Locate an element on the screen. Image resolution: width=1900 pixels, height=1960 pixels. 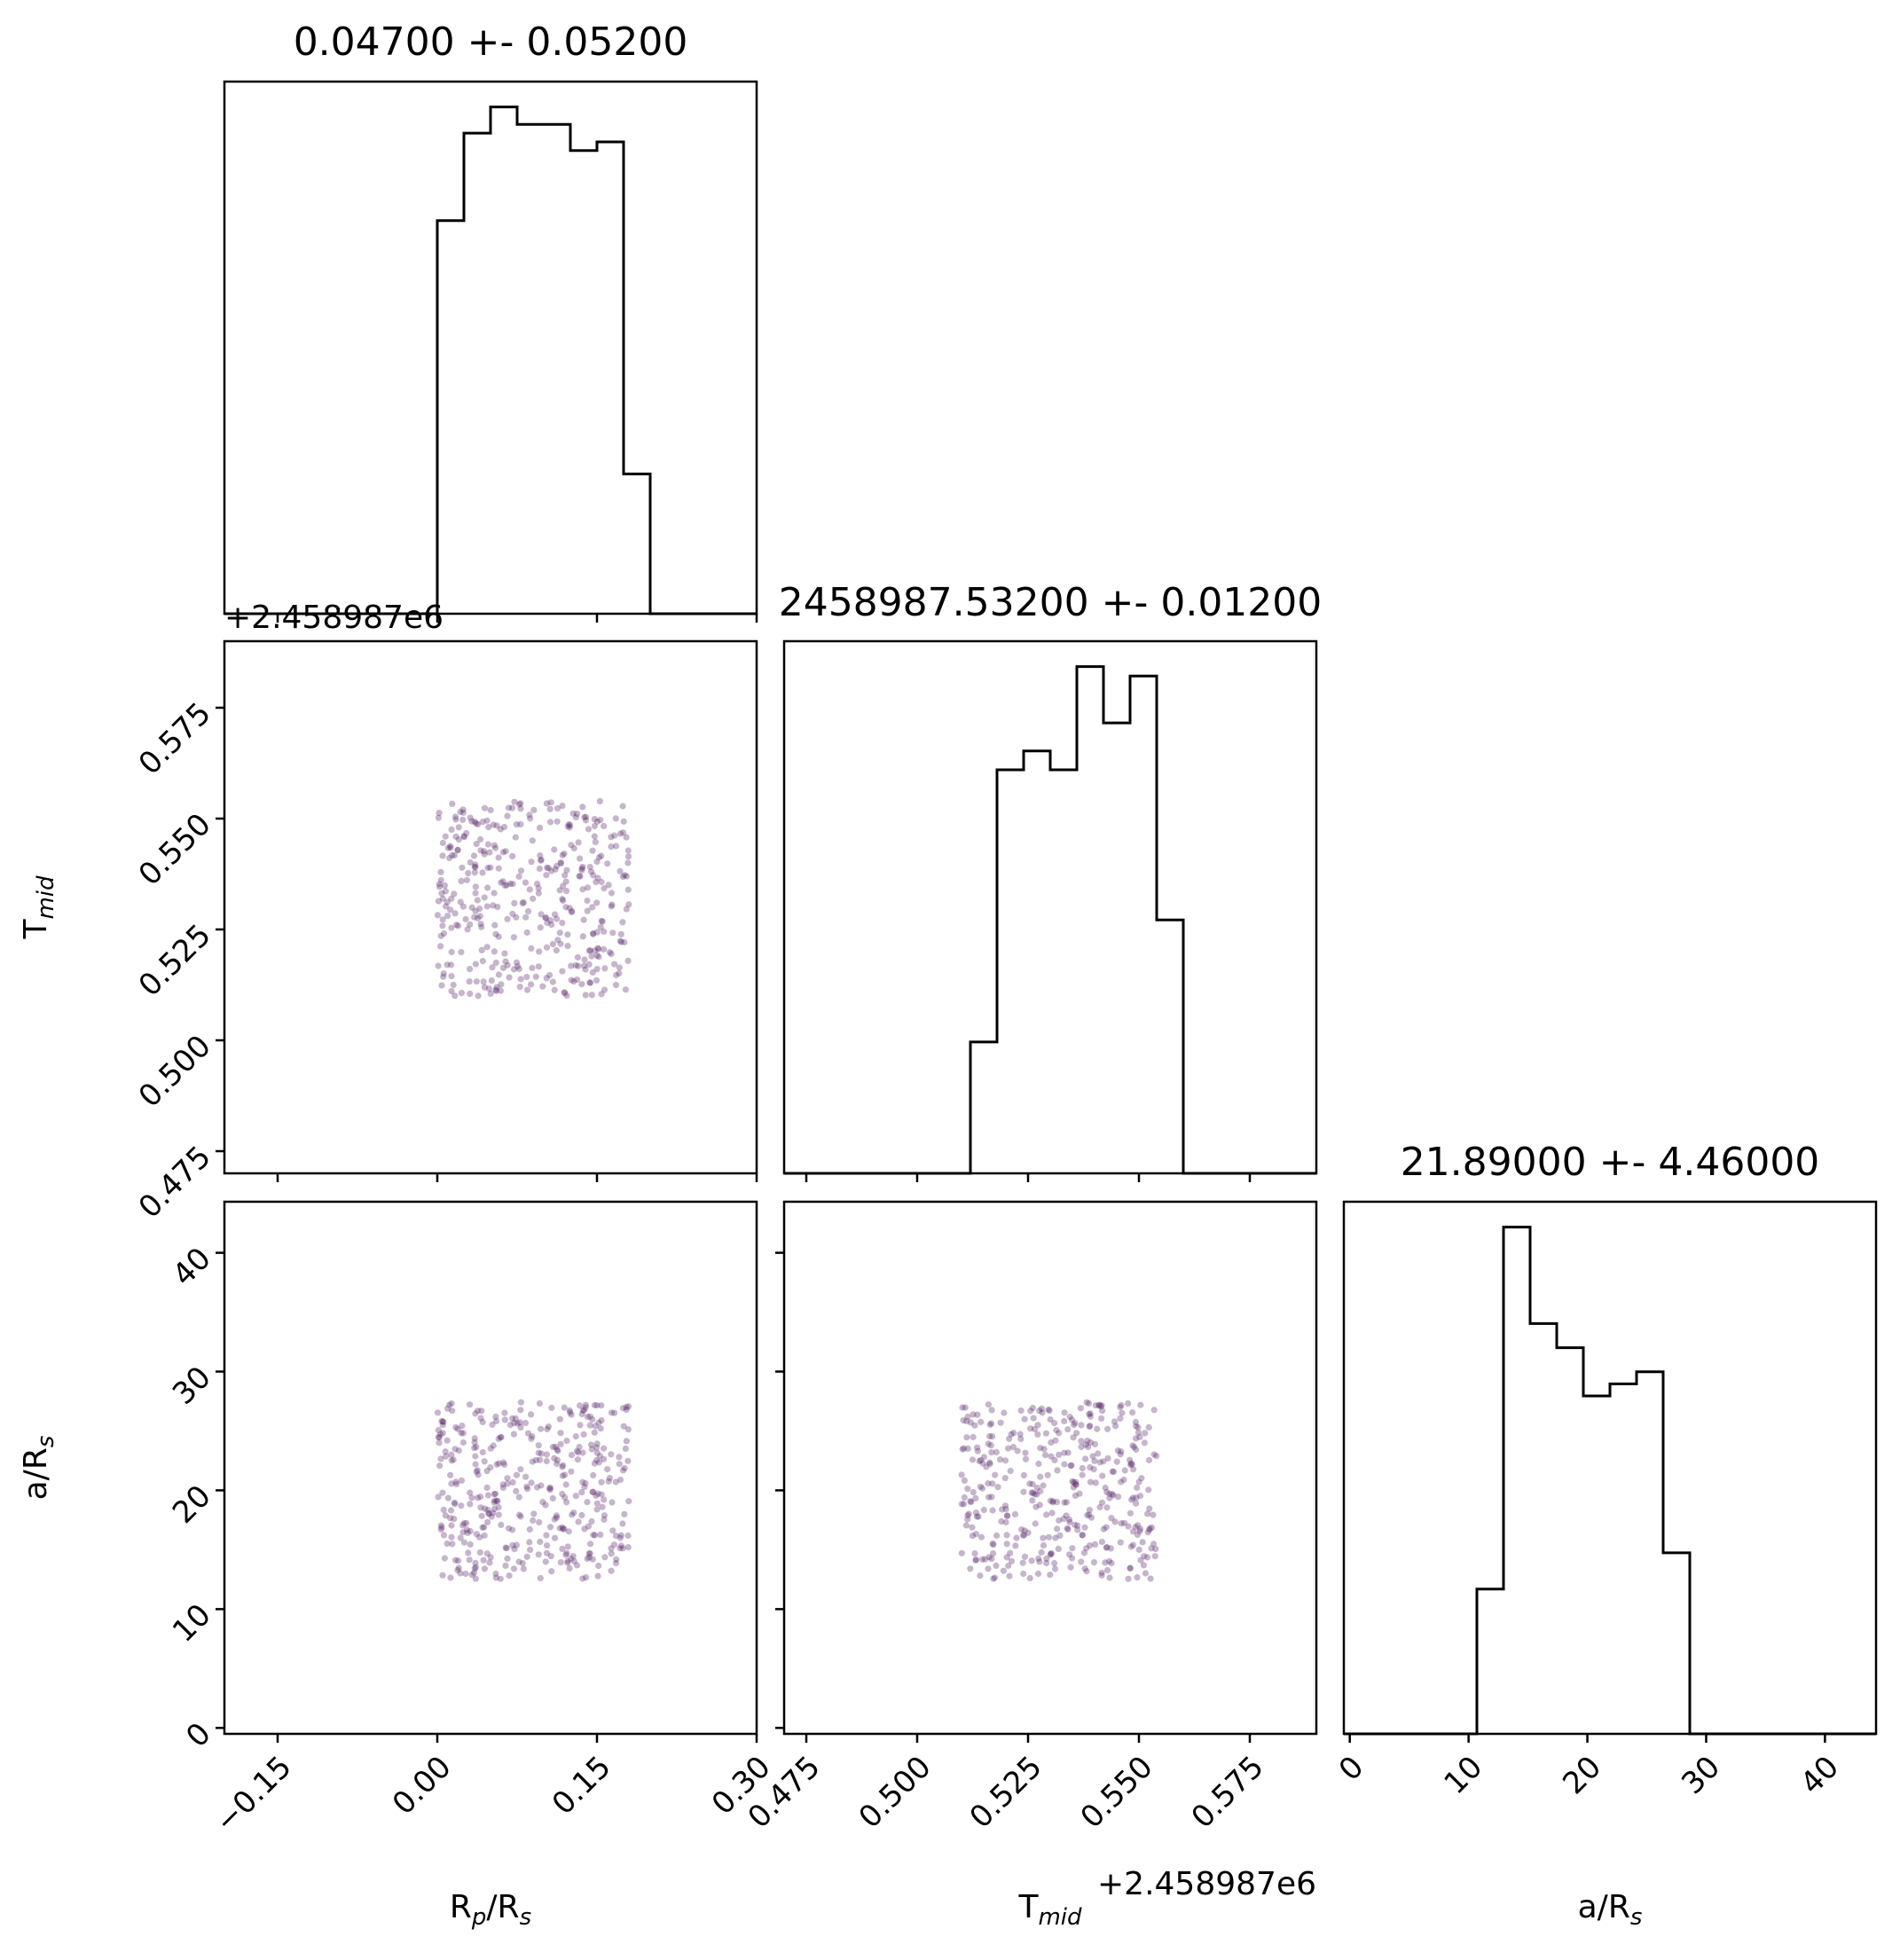
y-tick-label: 20 is located at coordinates (192, 1504).